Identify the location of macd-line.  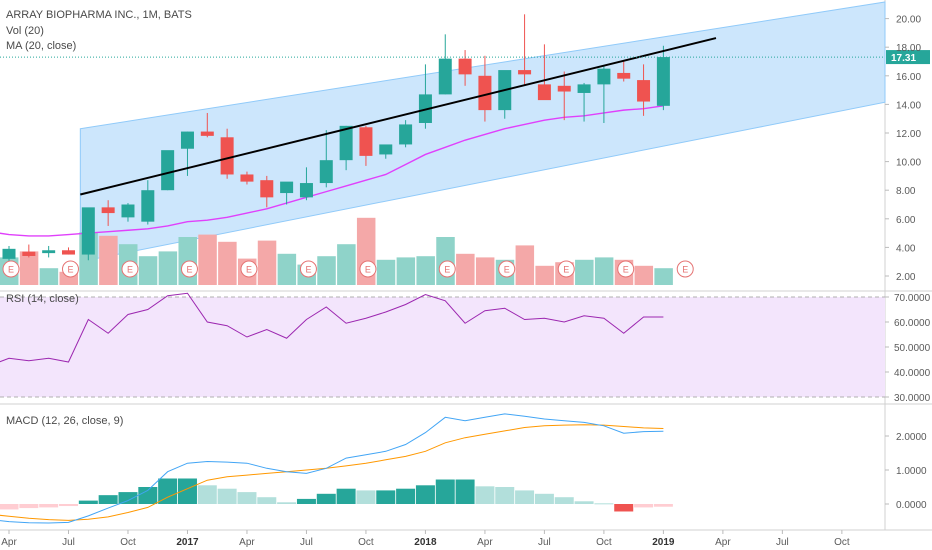
(332, 468).